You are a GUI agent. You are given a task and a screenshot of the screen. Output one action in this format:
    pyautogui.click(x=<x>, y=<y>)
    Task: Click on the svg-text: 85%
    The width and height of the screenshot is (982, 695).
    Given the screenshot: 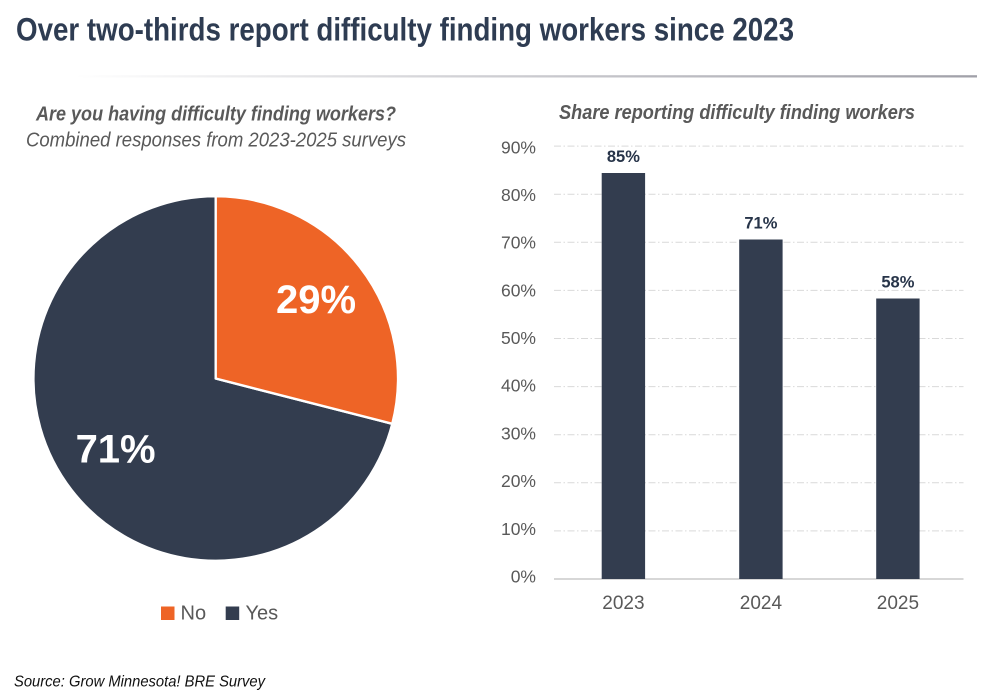 What is the action you would take?
    pyautogui.click(x=623, y=157)
    